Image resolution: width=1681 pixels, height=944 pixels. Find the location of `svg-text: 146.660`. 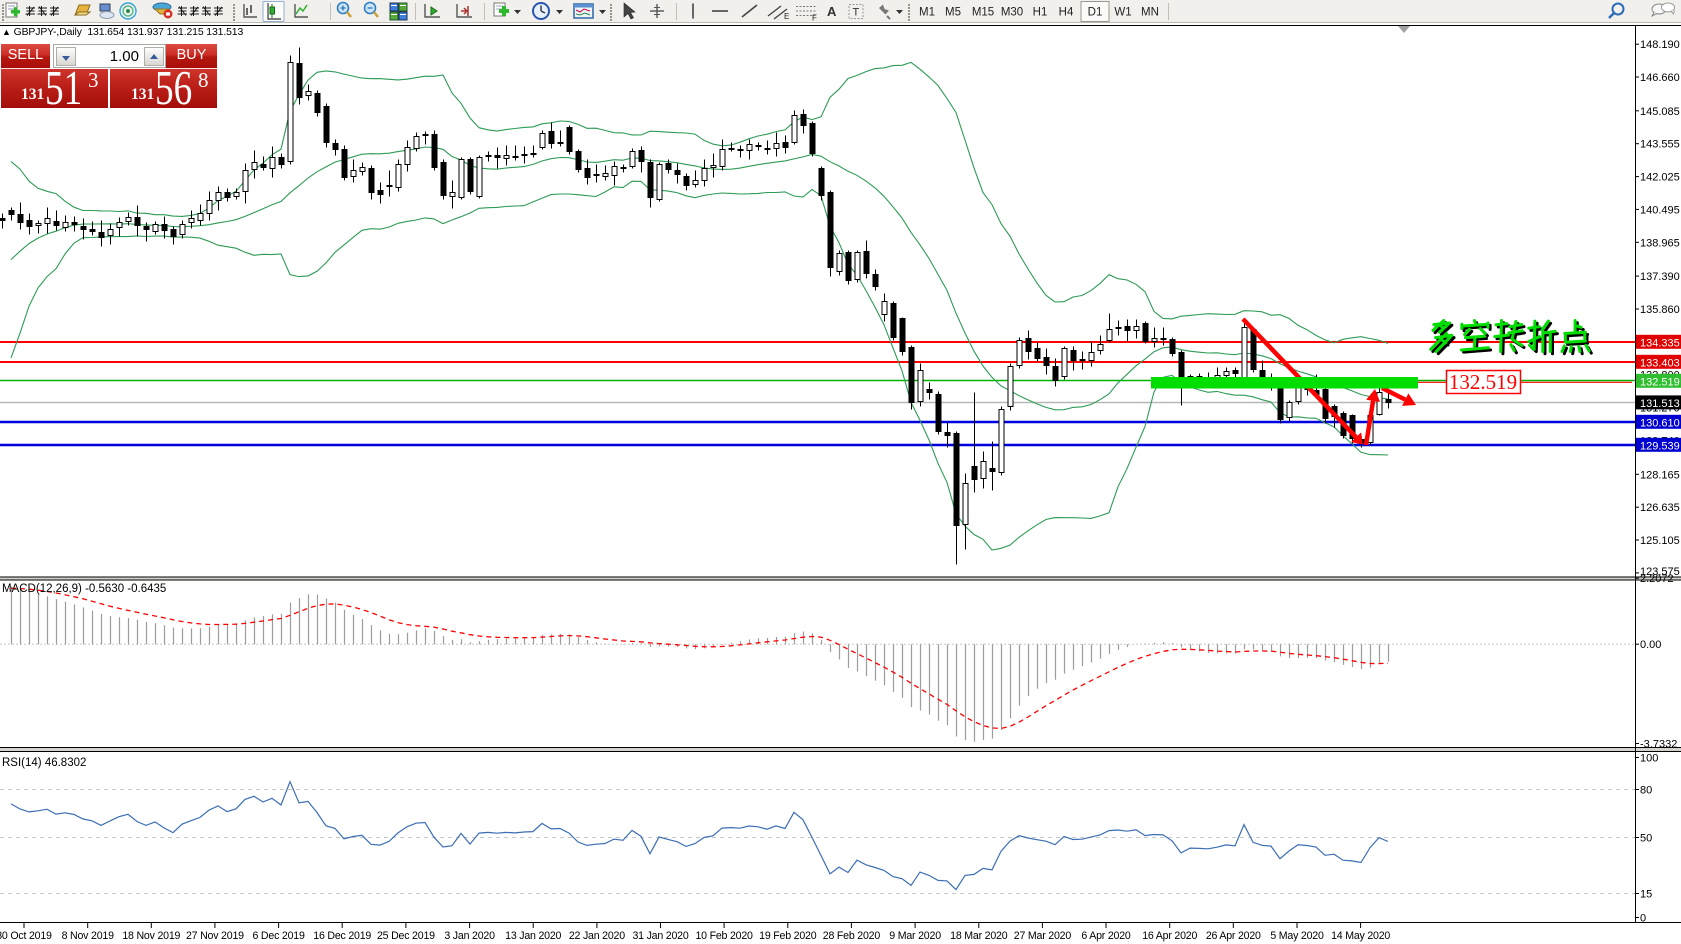

svg-text: 146.660 is located at coordinates (1660, 78).